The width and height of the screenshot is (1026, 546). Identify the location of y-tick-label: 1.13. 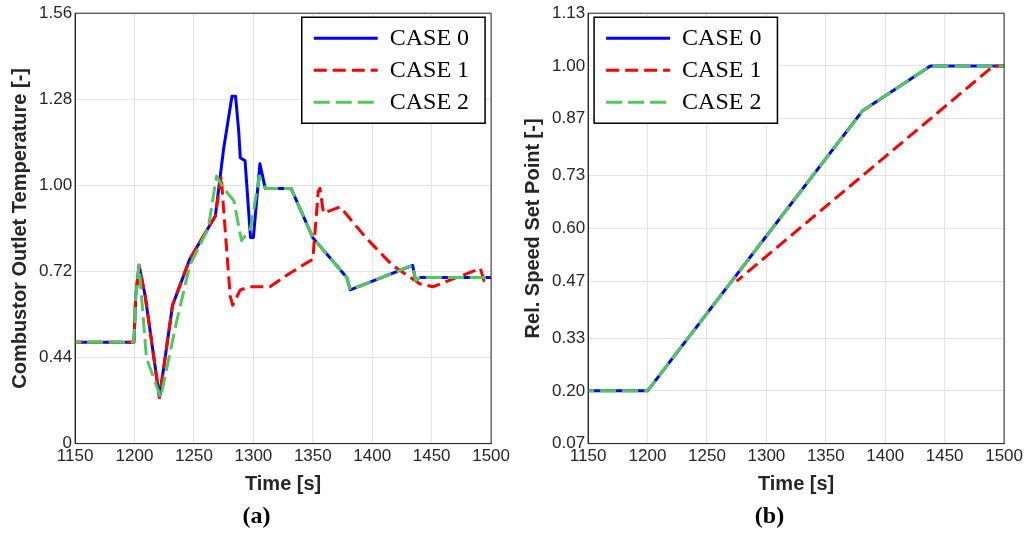
(568, 12).